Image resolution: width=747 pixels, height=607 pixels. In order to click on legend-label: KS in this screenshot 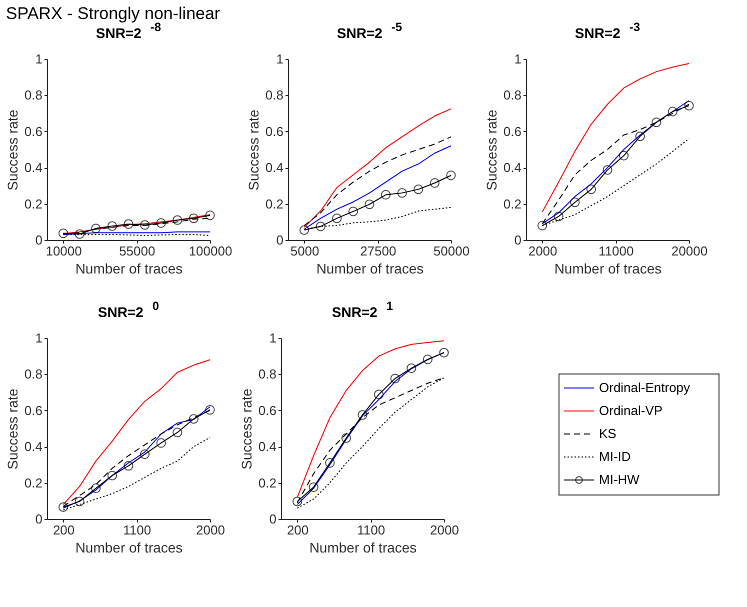, I will do `click(608, 433)`.